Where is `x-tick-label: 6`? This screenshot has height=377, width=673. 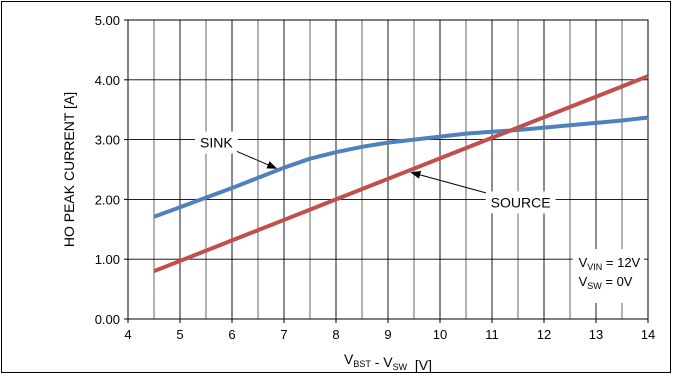 x-tick-label: 6 is located at coordinates (231, 334).